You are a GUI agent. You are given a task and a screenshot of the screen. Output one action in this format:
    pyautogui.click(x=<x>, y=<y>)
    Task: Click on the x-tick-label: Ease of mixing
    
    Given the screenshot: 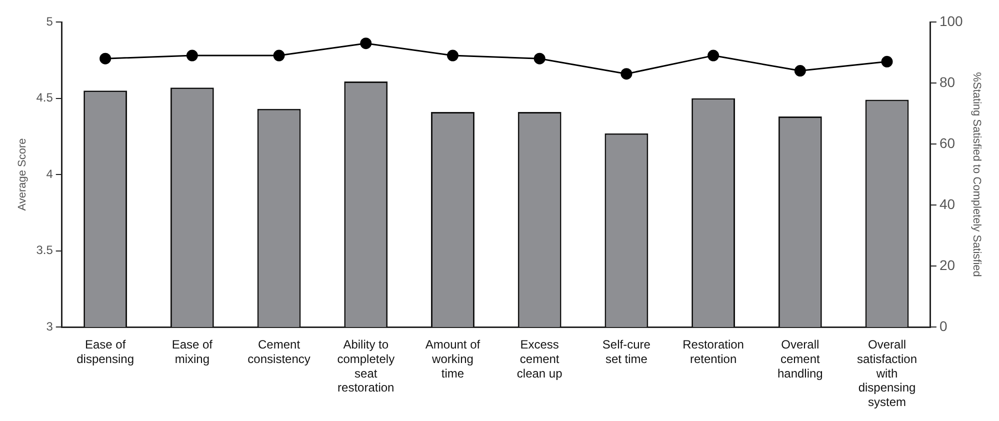 What is the action you would take?
    pyautogui.click(x=193, y=352)
    